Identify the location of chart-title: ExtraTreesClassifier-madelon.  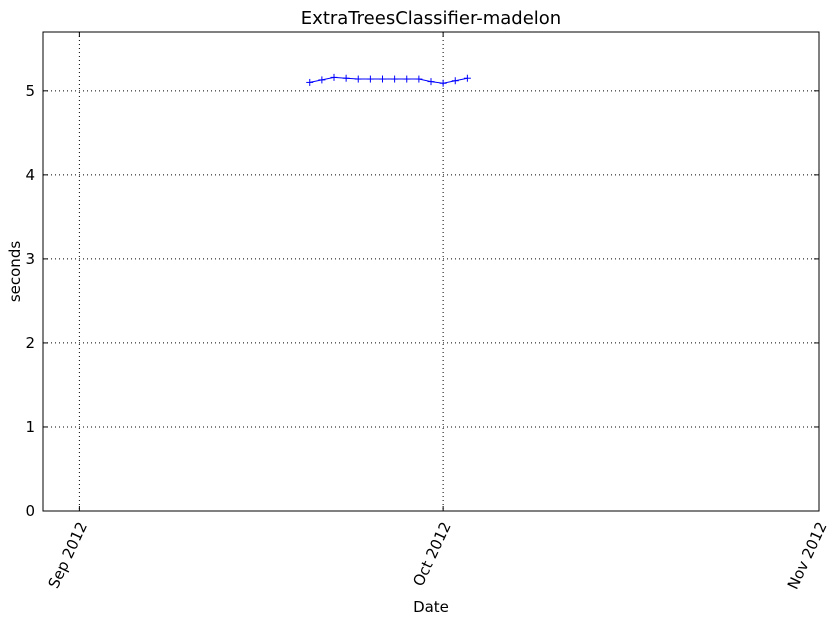
(431, 18).